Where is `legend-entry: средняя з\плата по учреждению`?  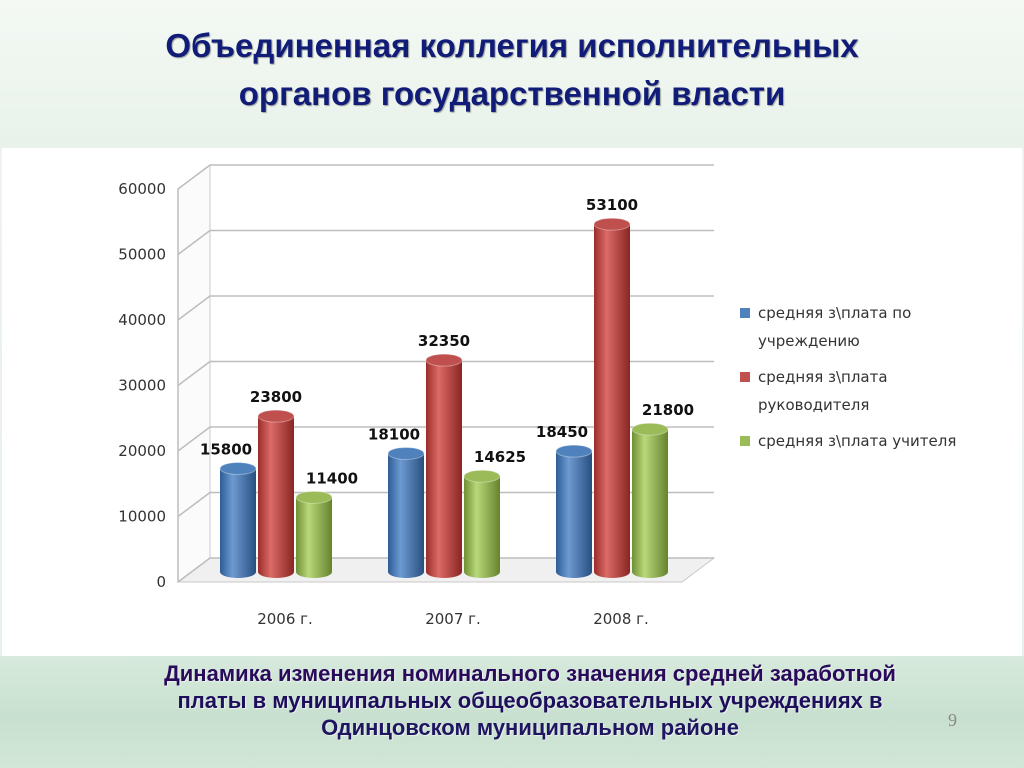
legend-entry: средняя з\плата по учреждению is located at coordinates (825, 327).